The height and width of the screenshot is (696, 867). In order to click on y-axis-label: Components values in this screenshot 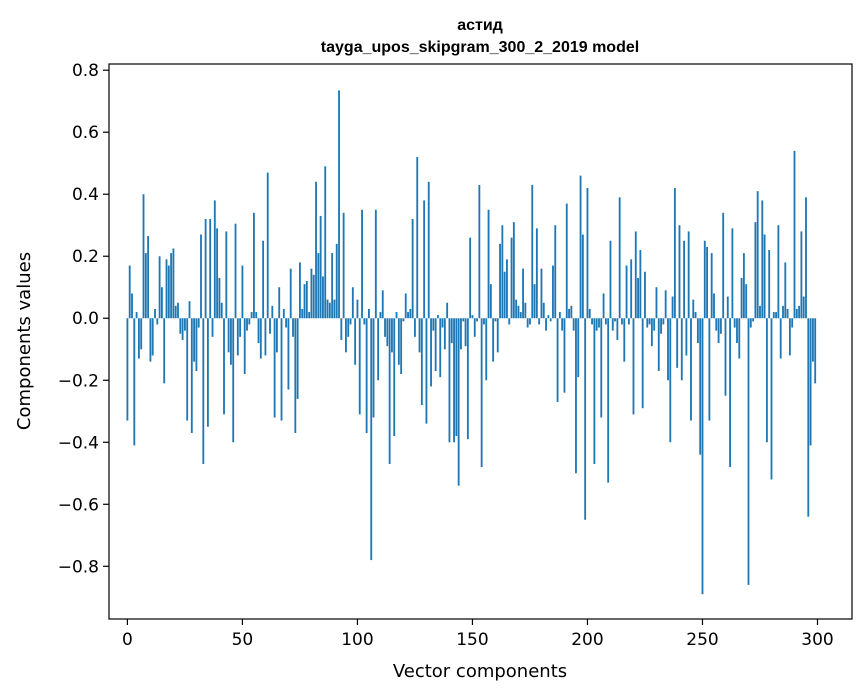, I will do `click(24, 341)`.